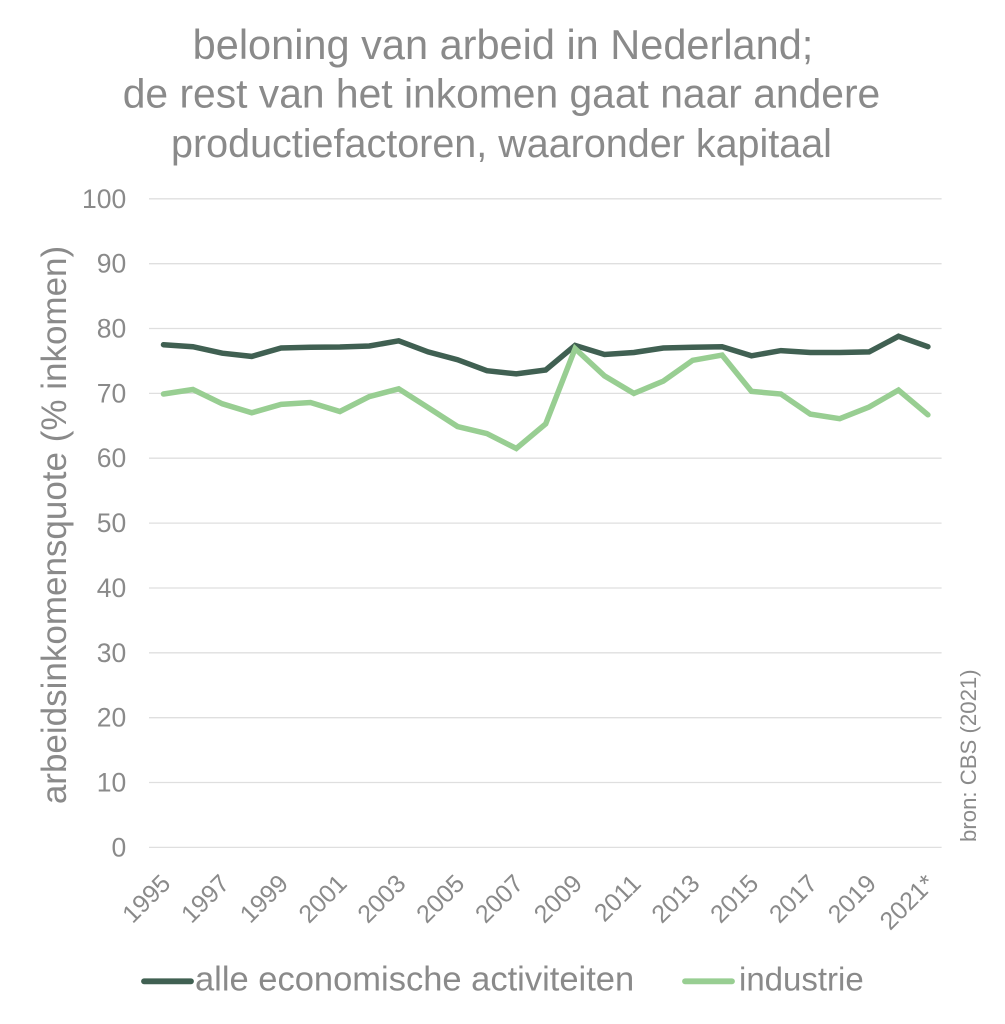 The image size is (1005, 1024). I want to click on svg-text: bron: CBS (2021), so click(968, 755).